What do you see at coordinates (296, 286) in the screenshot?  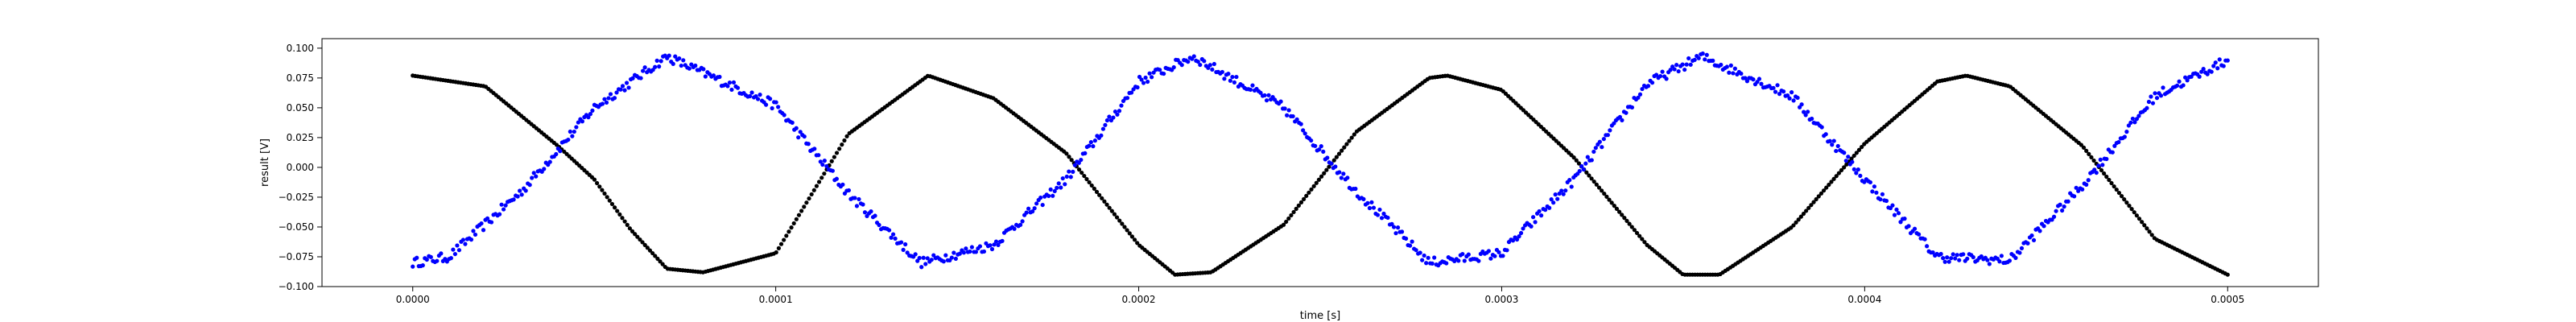 I see `y-tick-label: −0.100` at bounding box center [296, 286].